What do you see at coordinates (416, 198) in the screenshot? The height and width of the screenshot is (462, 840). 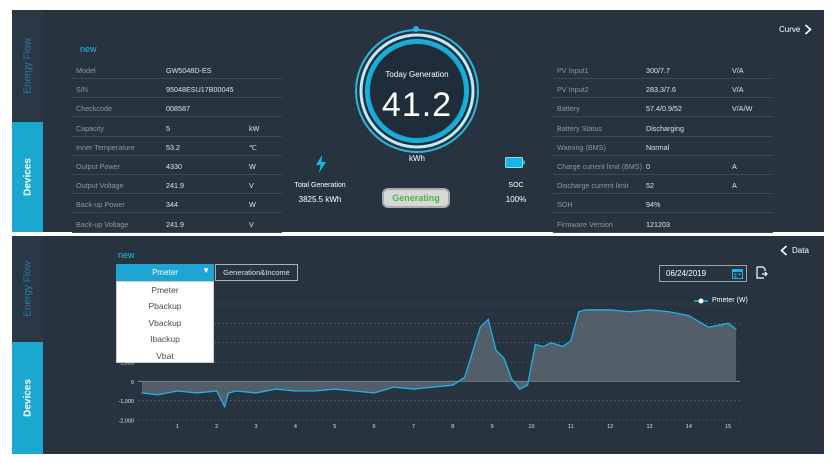 I see `generating-status-button: Generating` at bounding box center [416, 198].